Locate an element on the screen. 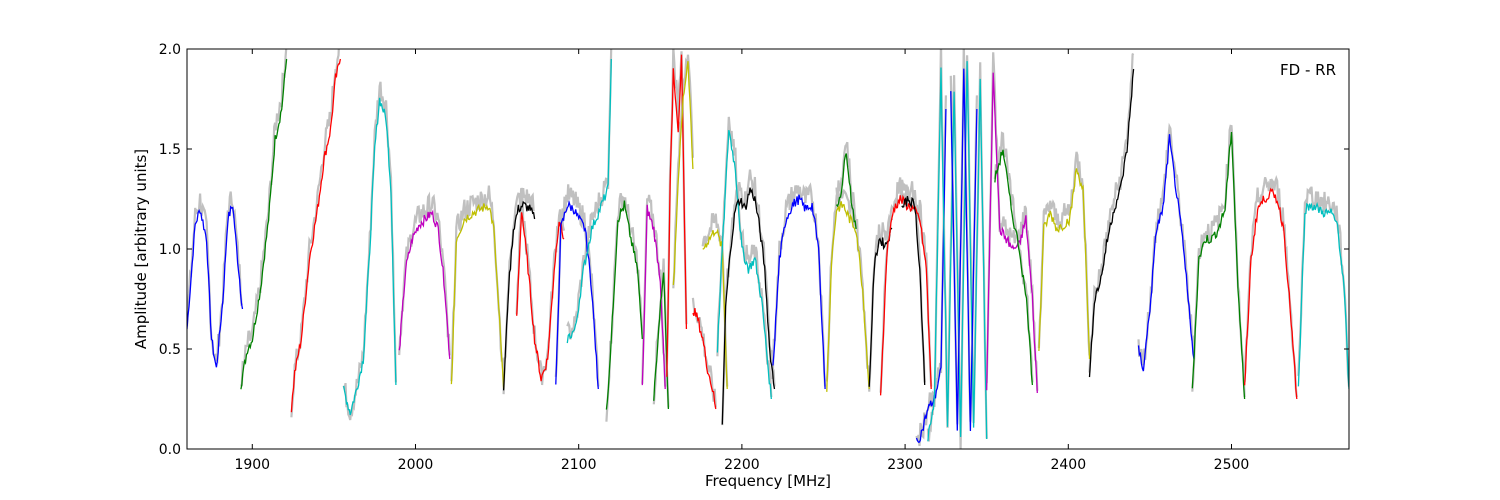 This screenshot has width=1500, height=500. x-tick-label: 2400 is located at coordinates (1068, 465).